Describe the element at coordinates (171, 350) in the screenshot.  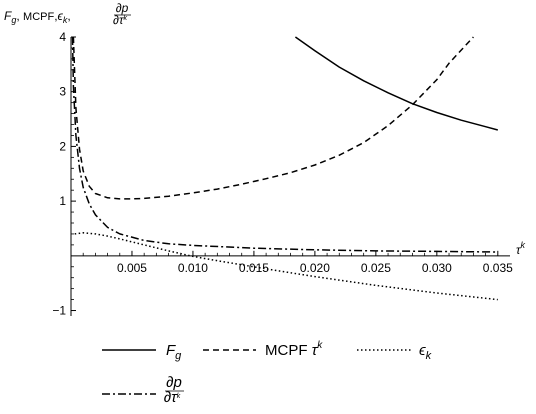
I see `legend-fg-base: F` at that location.